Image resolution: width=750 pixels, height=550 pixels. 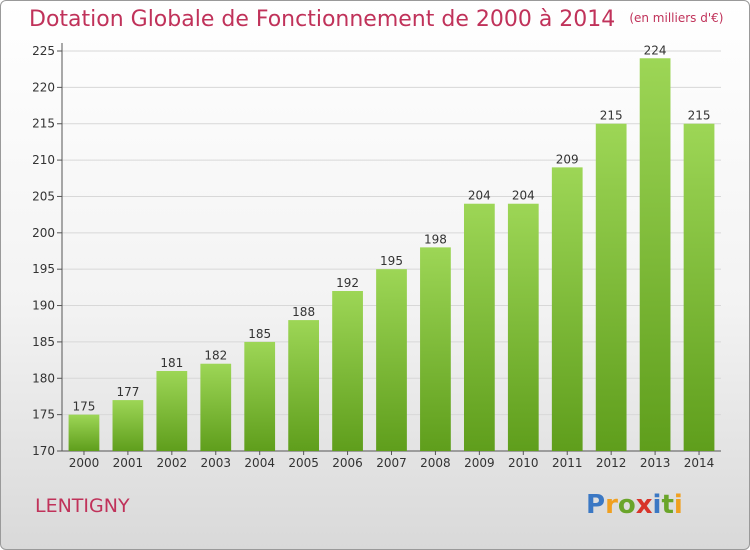 I want to click on proxiti-logo: Proxiti, so click(x=634, y=505).